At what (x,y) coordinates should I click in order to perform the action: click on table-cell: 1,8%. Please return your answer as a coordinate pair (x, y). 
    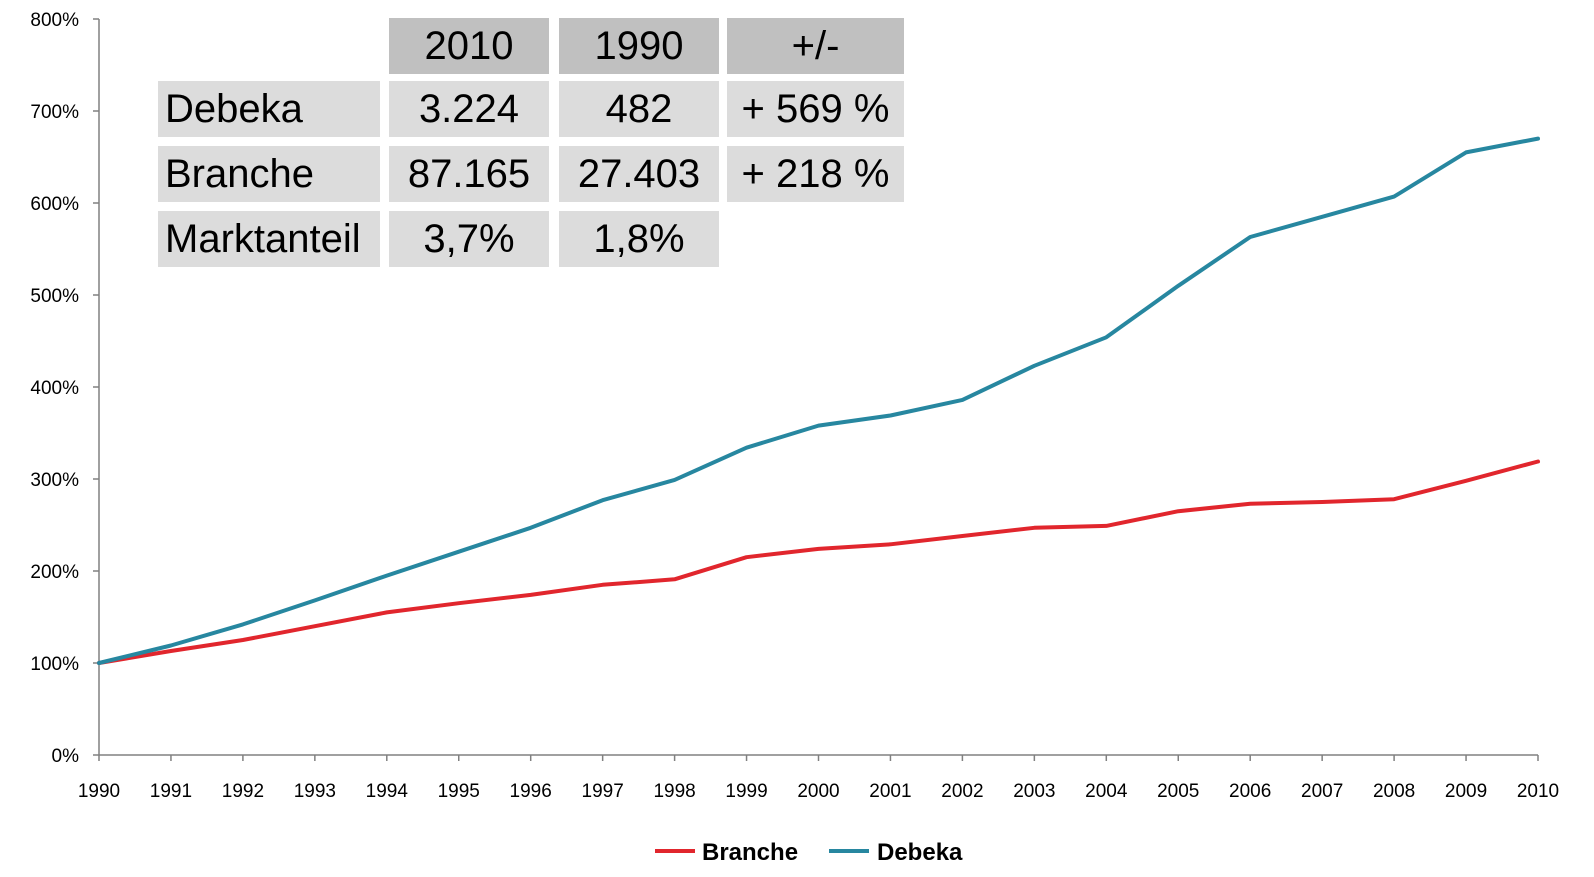
    Looking at the image, I should click on (639, 239).